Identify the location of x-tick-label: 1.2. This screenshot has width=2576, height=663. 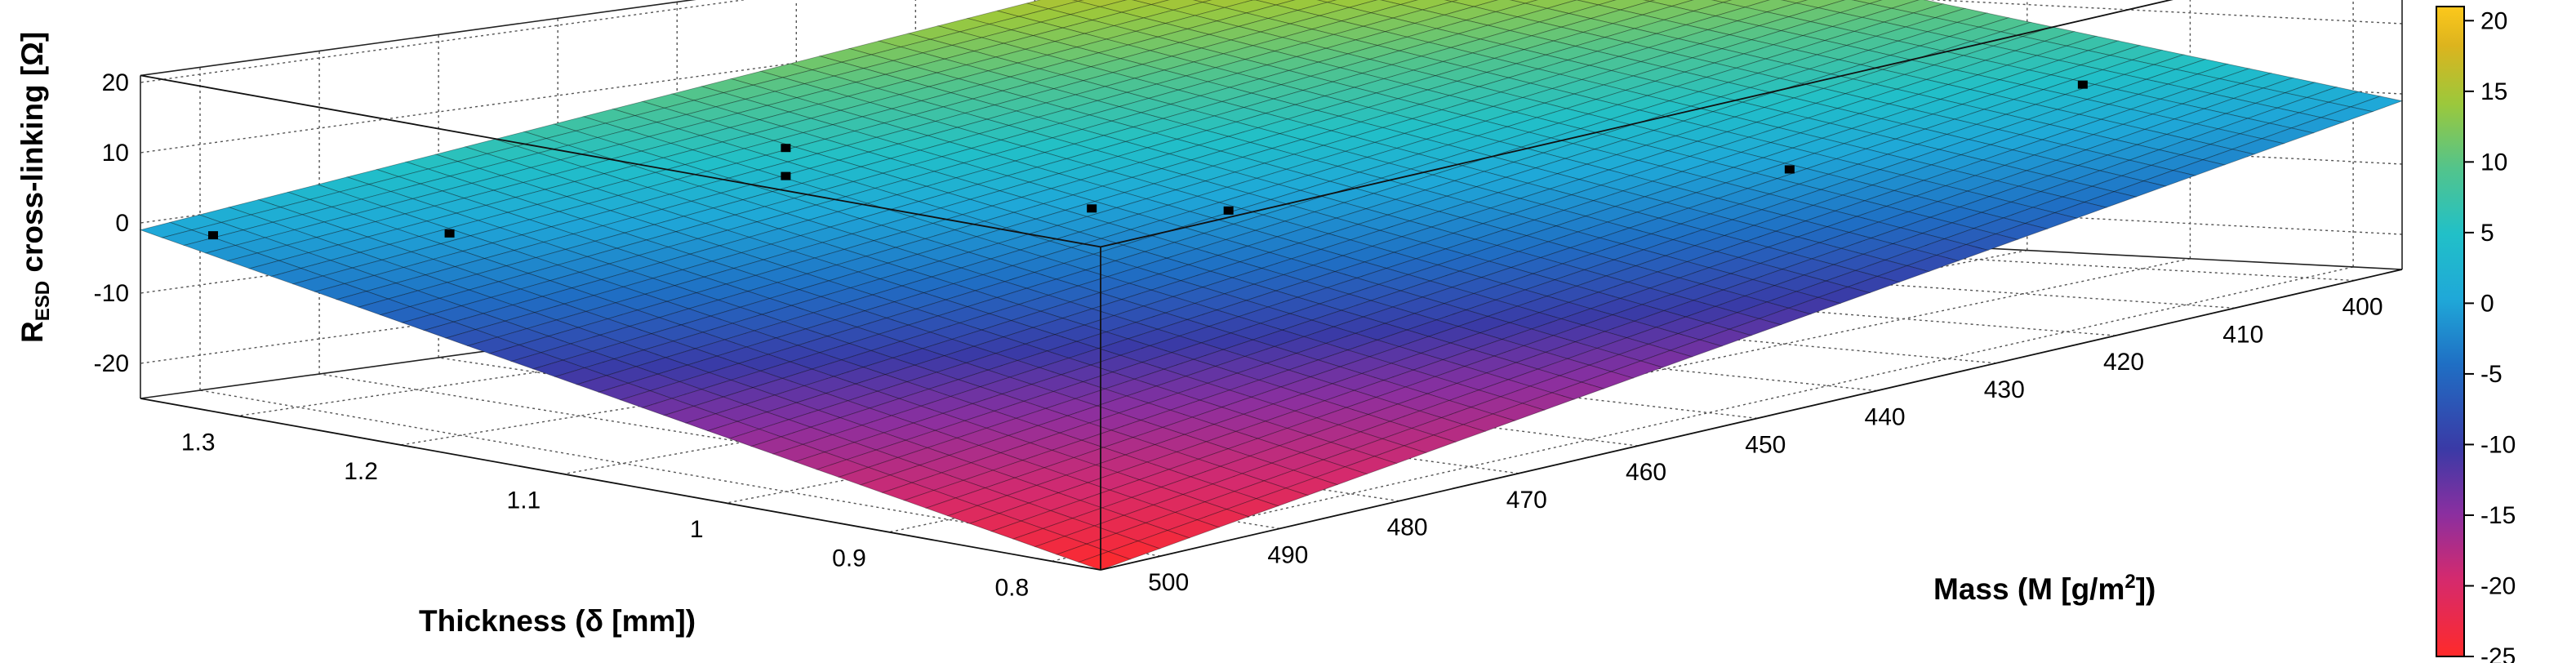
(361, 471).